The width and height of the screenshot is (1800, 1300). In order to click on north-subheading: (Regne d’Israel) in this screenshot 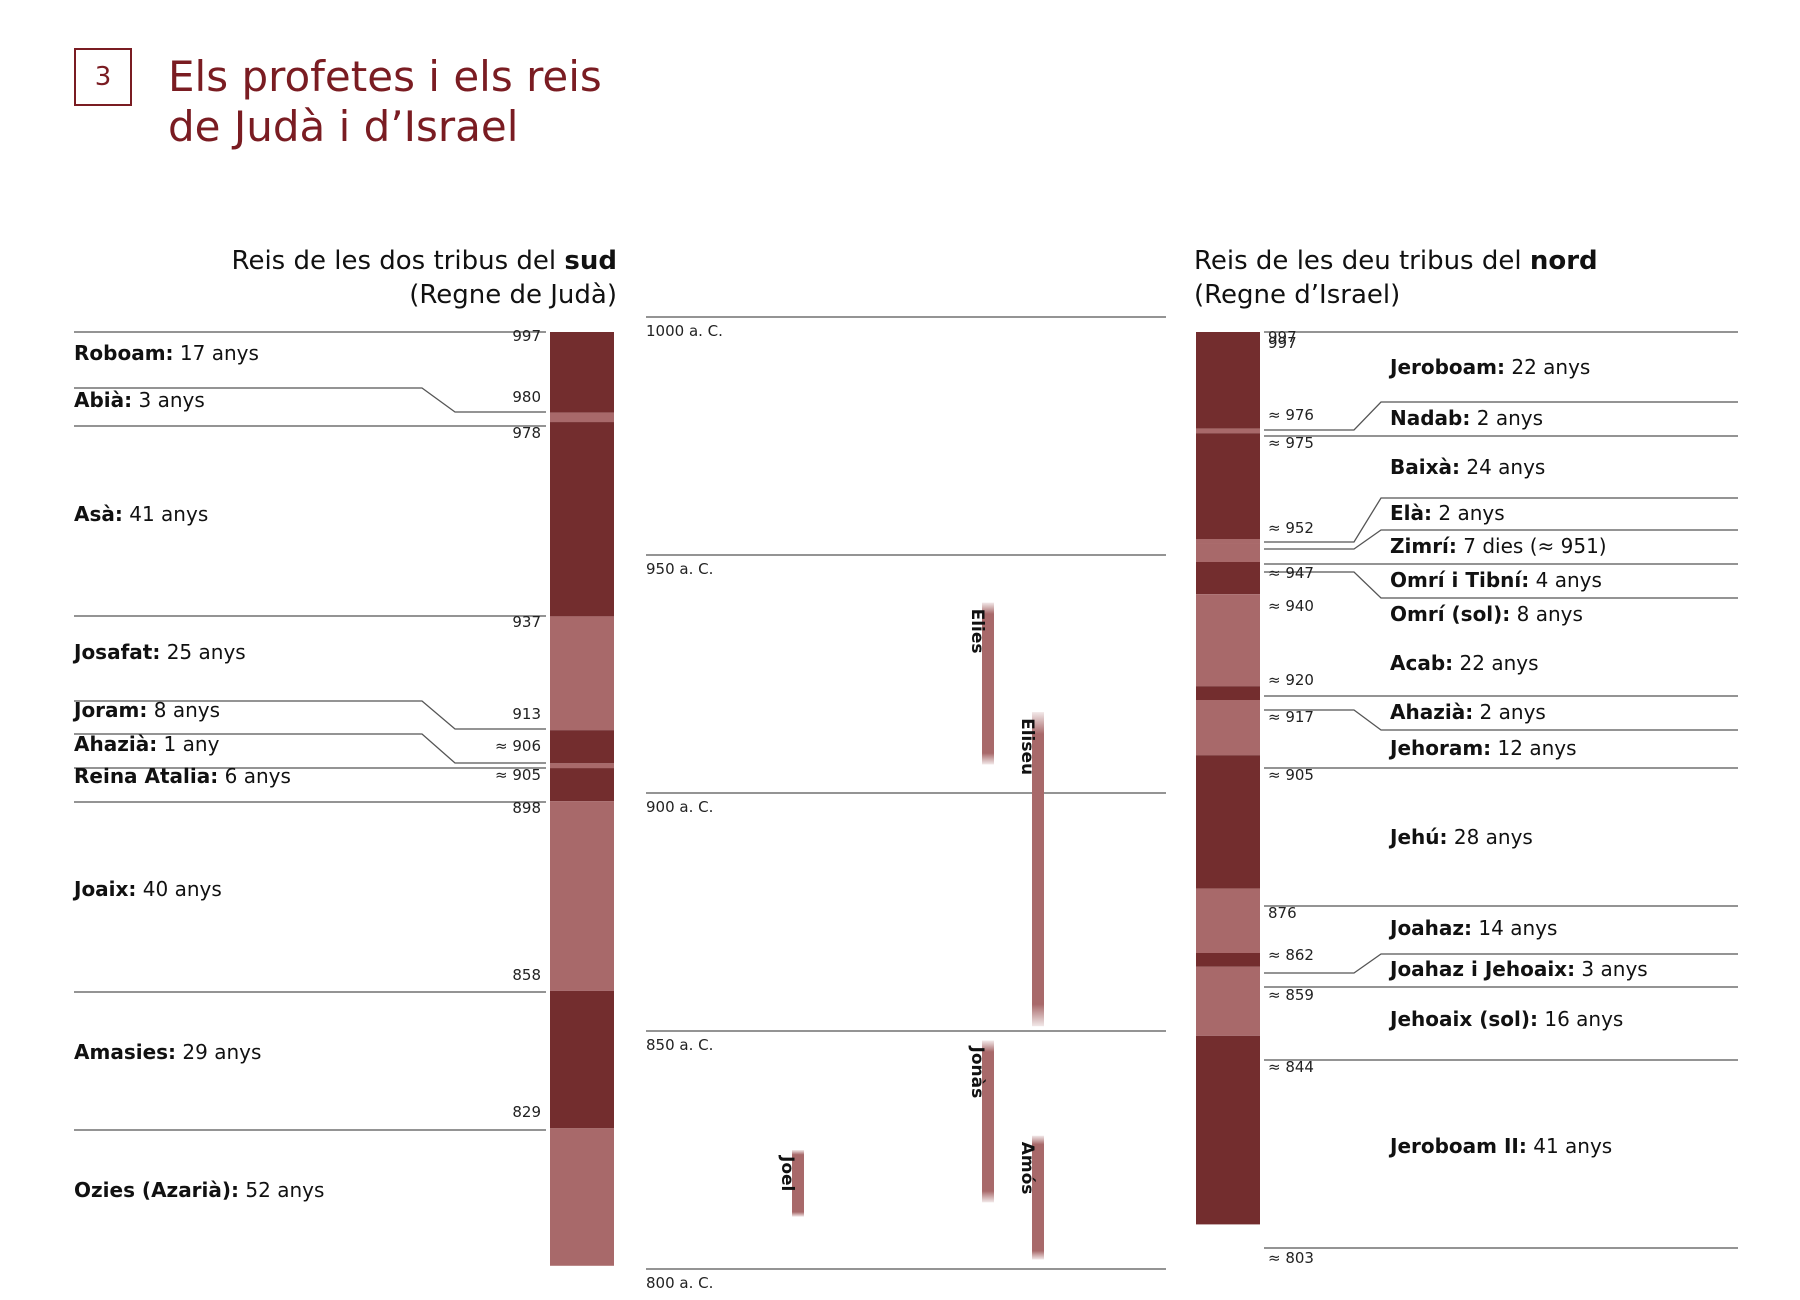, I will do `click(1297, 295)`.